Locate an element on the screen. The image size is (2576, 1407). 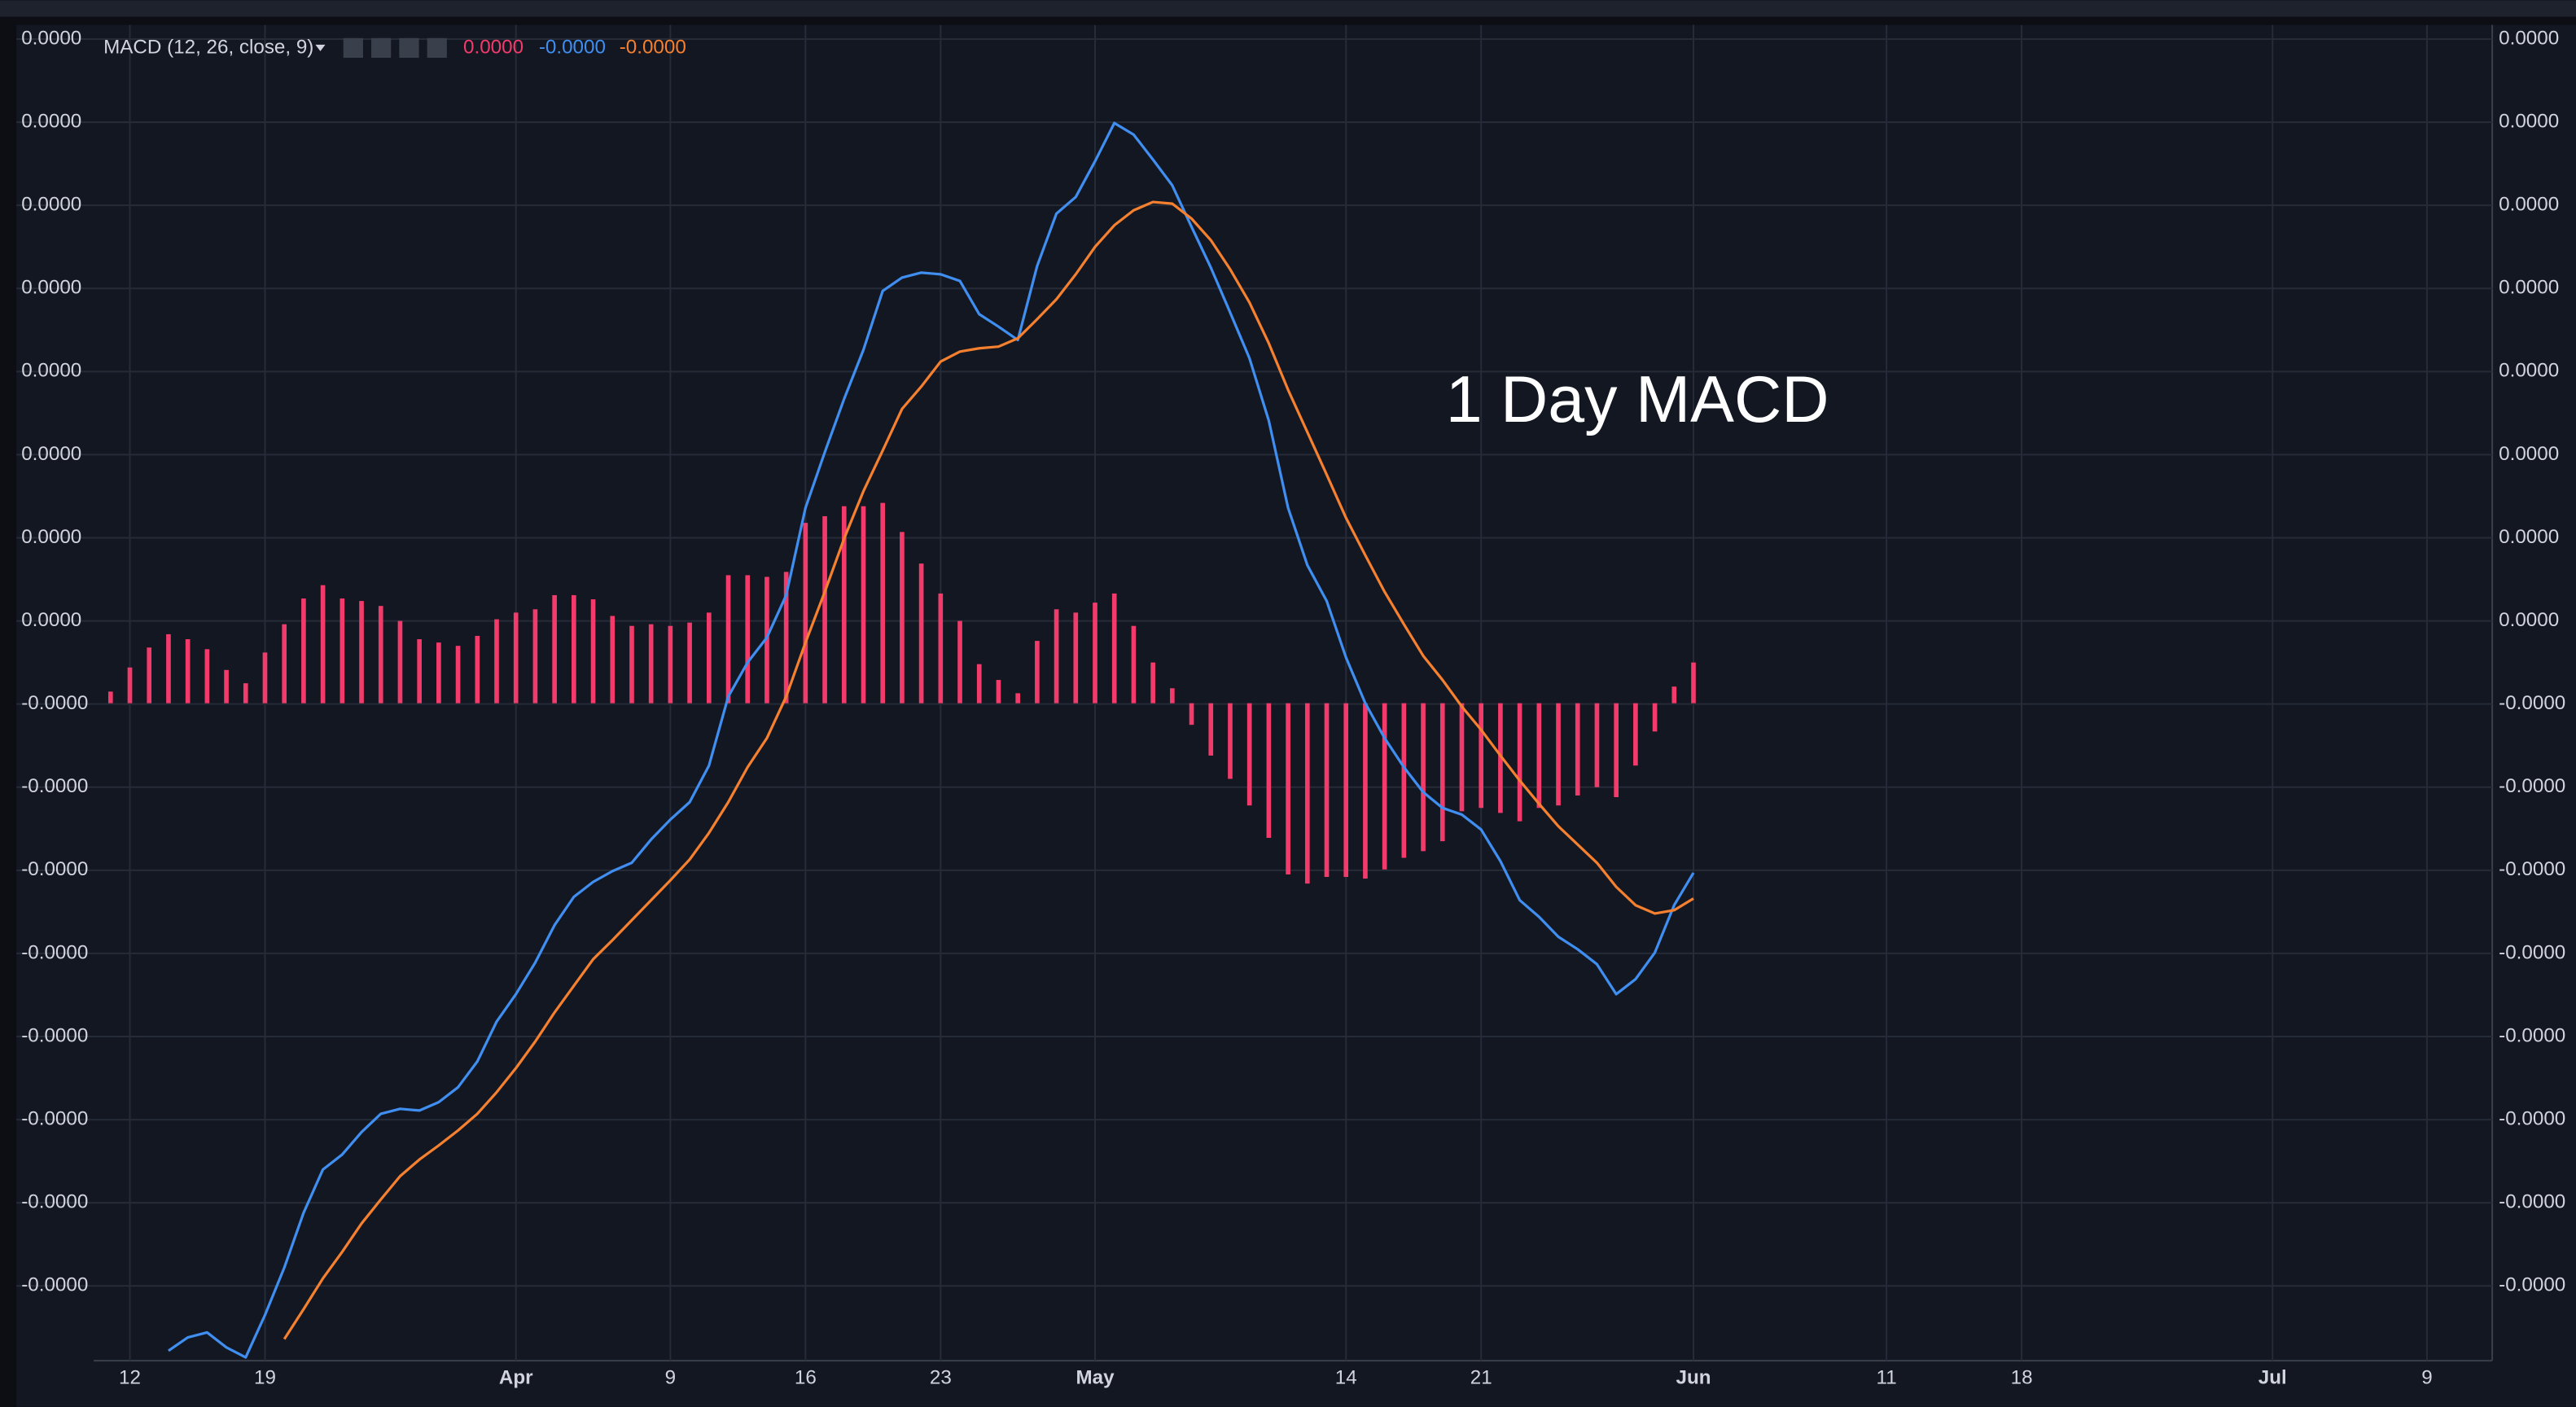
indicator-label: MACD (12, 26, close, 9) is located at coordinates (208, 47).